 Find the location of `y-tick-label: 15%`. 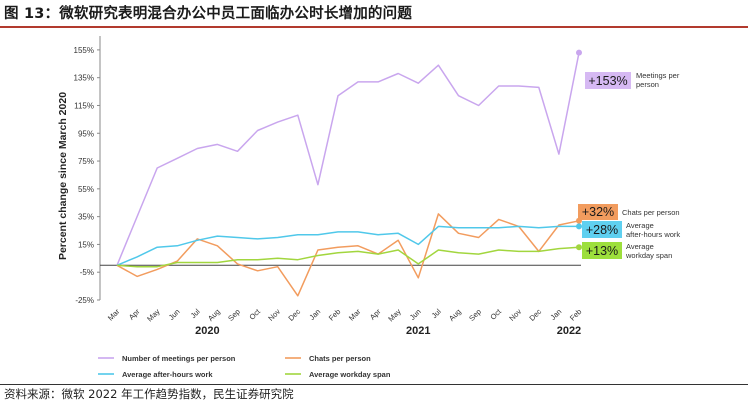

y-tick-label: 15% is located at coordinates (86, 244).